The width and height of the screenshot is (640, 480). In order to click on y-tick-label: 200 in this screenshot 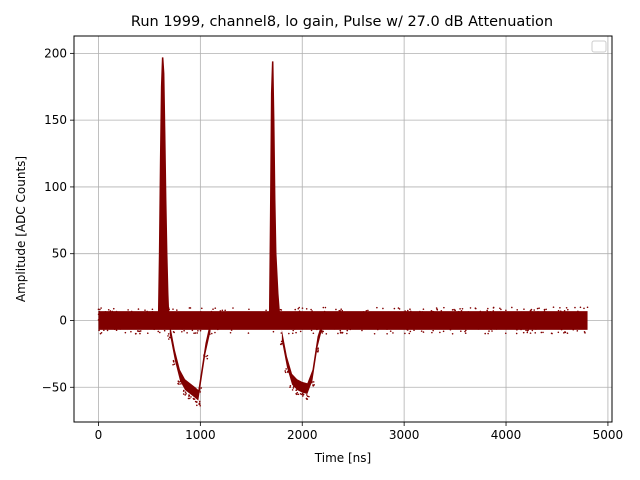, I will do `click(55, 53)`.